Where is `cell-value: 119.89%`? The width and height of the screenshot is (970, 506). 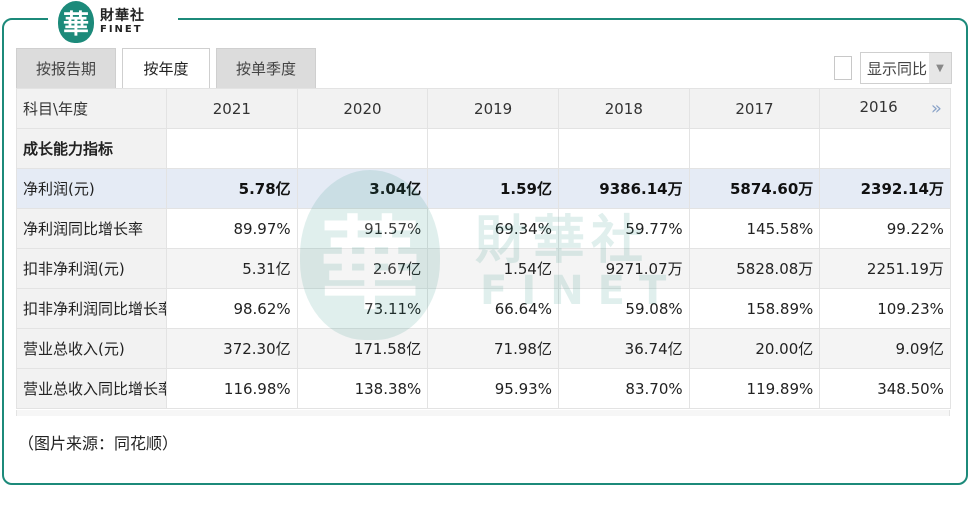 cell-value: 119.89% is located at coordinates (754, 388).